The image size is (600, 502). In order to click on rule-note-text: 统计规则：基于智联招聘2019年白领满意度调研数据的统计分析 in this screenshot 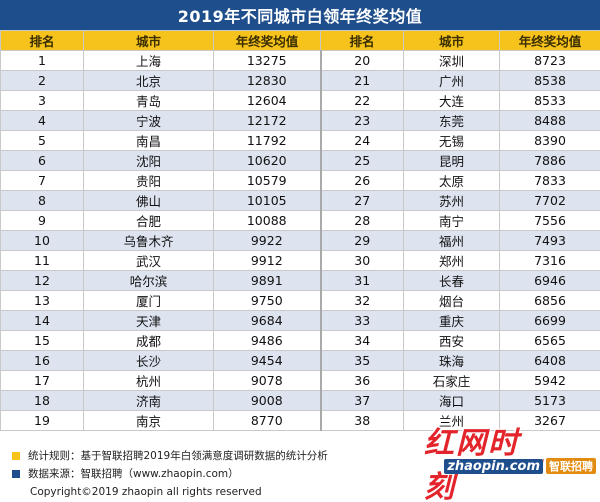, I will do `click(178, 456)`.